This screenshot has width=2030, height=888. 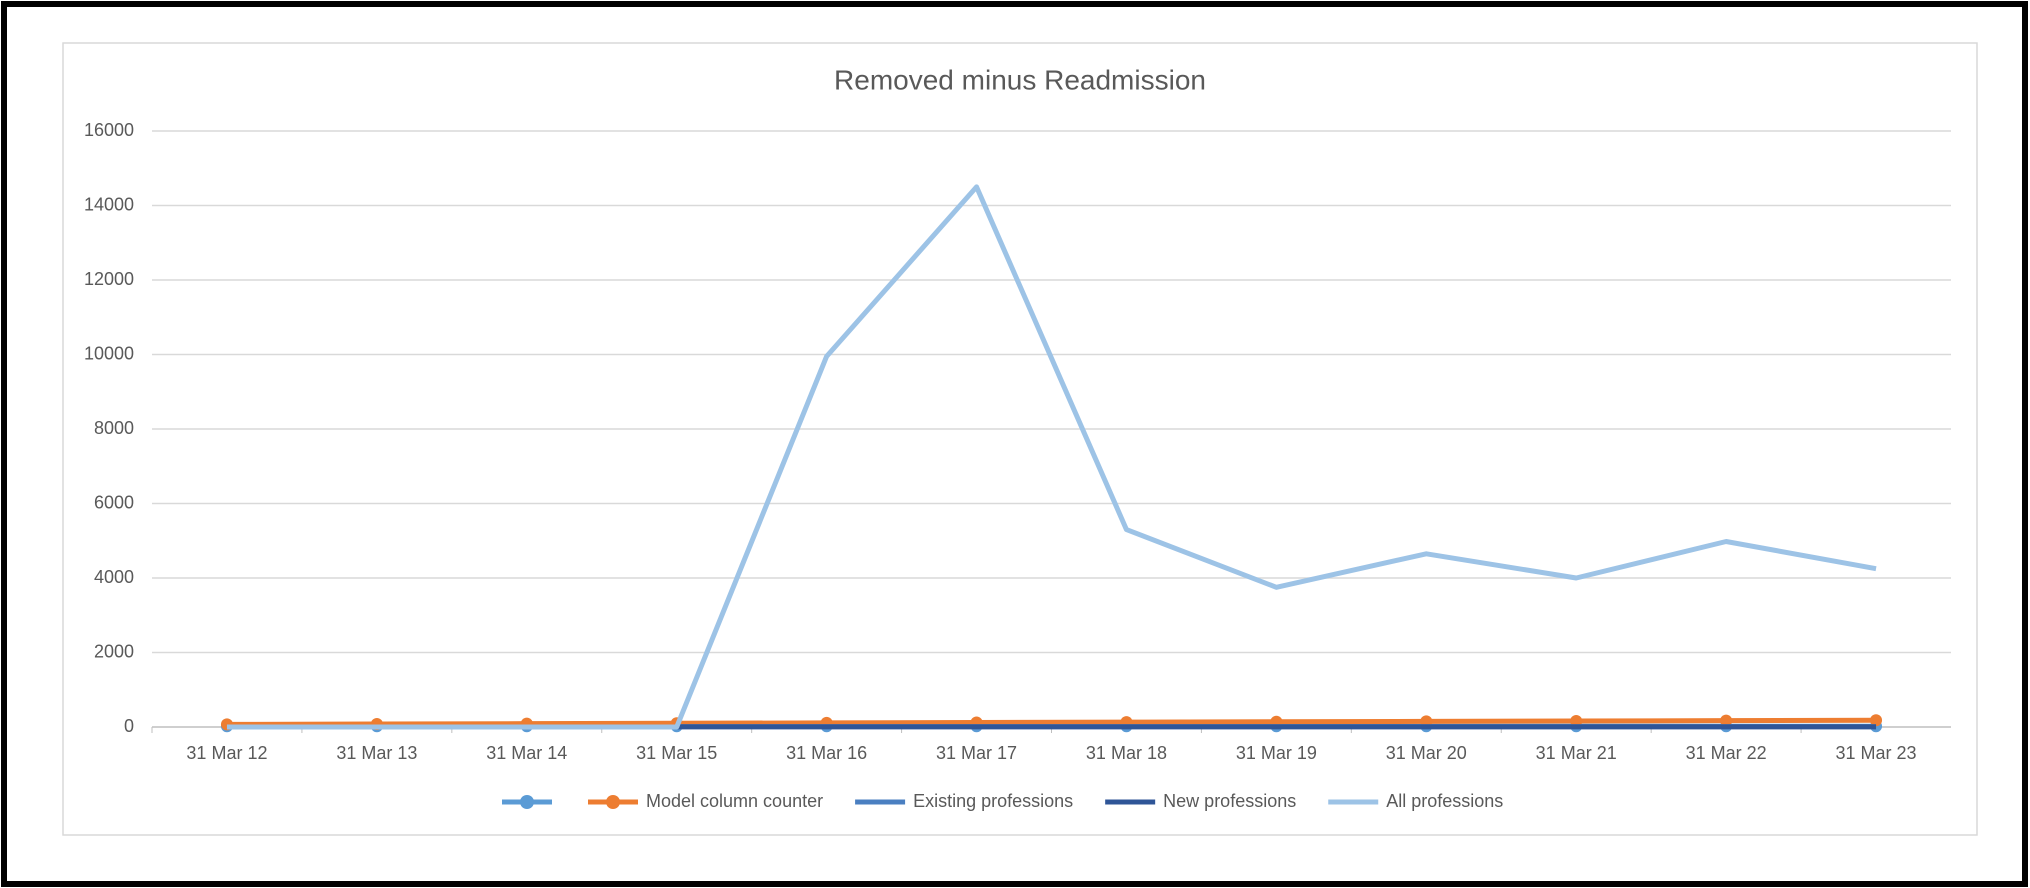 I want to click on legend-label: Existing professions, so click(x=993, y=801).